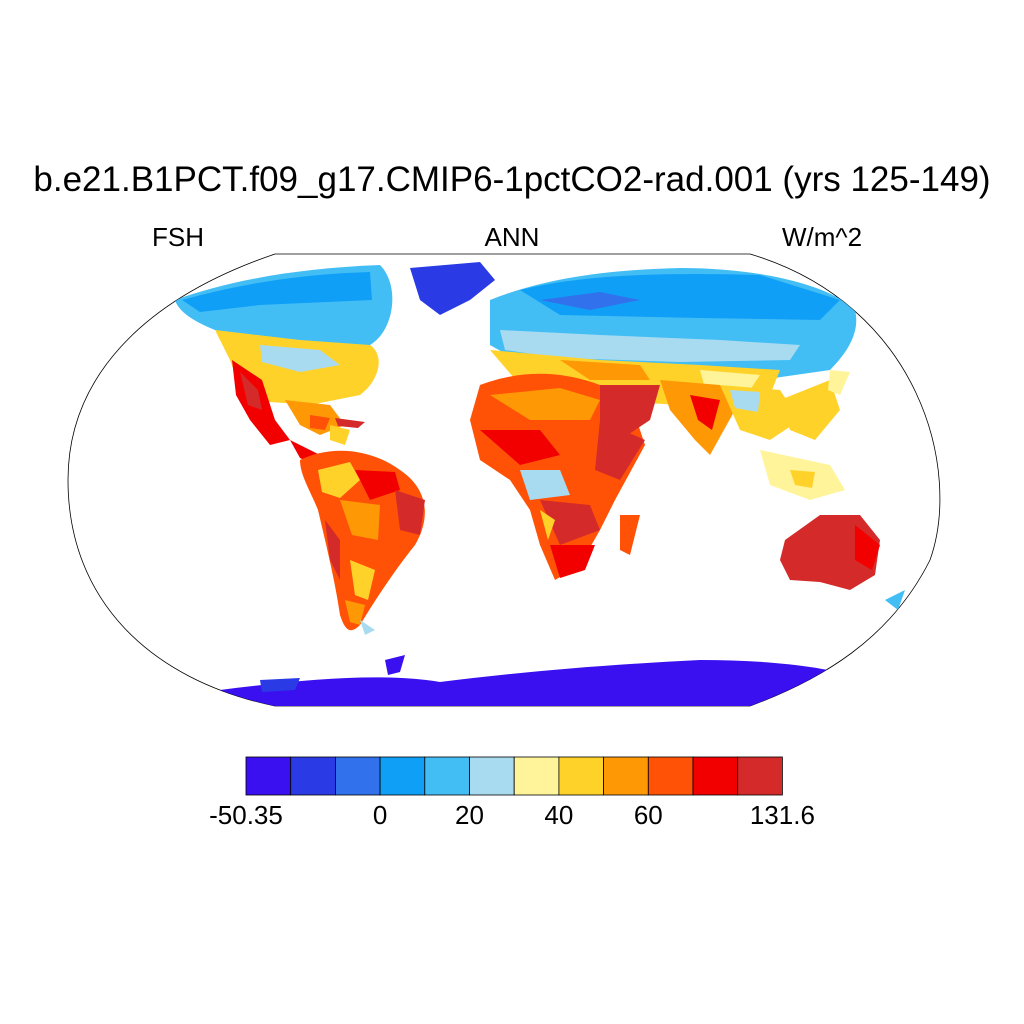  I want to click on colorbar-tick-label: 60, so click(648, 815).